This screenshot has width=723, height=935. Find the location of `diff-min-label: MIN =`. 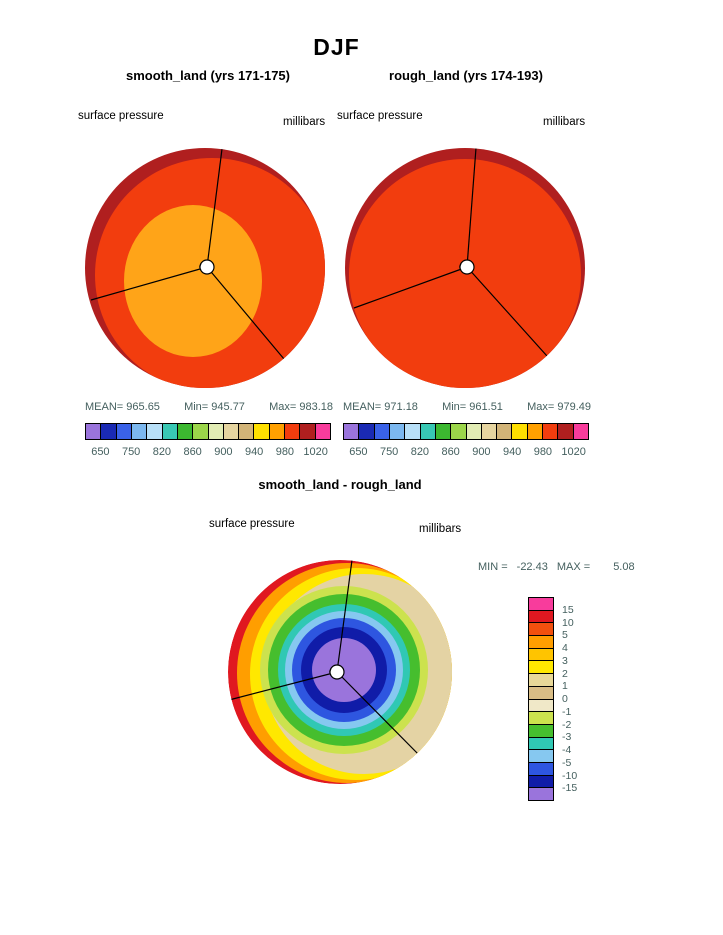

diff-min-label: MIN = is located at coordinates (493, 567).